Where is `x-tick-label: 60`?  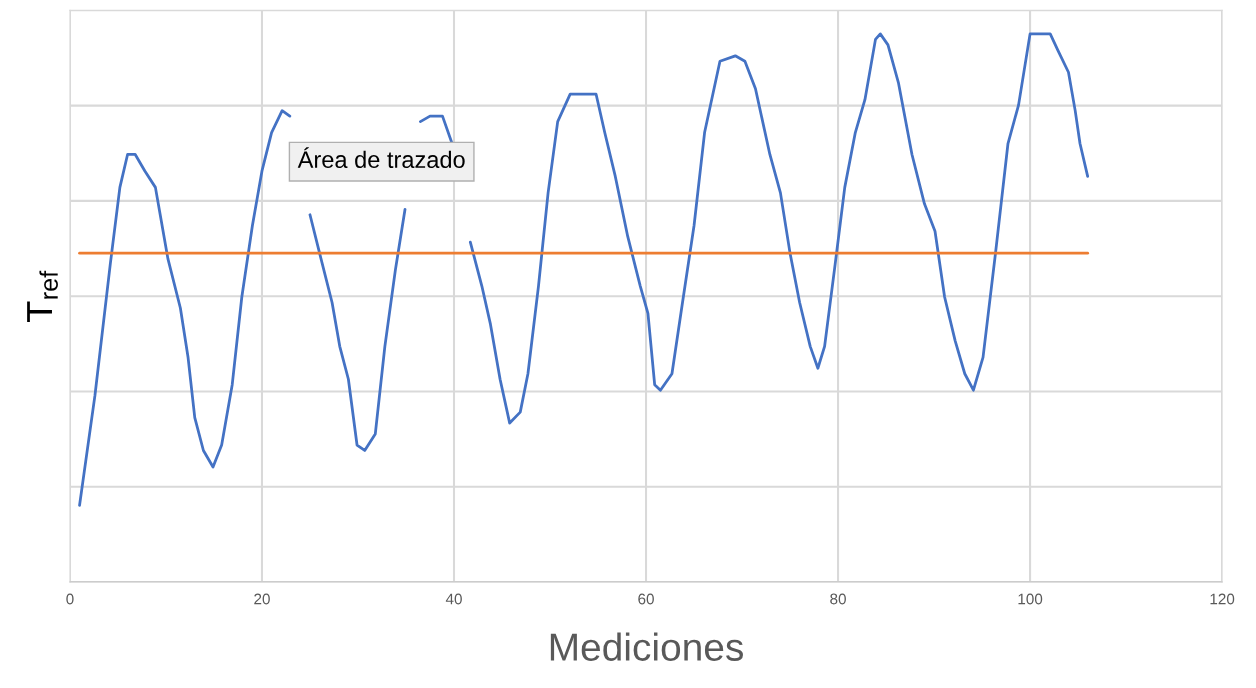
x-tick-label: 60 is located at coordinates (646, 599).